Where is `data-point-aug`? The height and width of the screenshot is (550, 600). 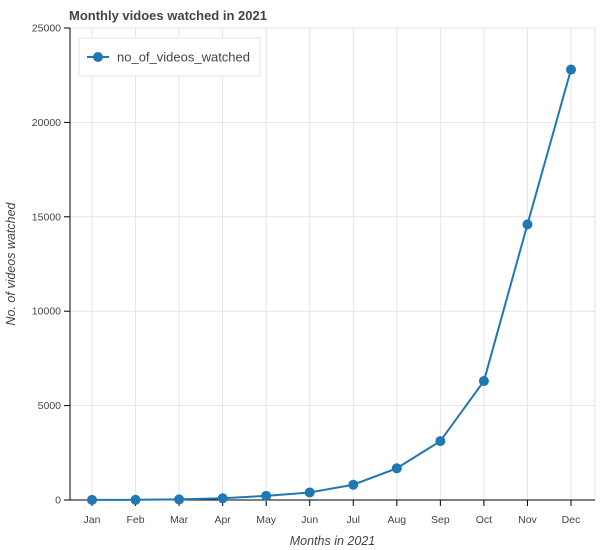 data-point-aug is located at coordinates (396, 468).